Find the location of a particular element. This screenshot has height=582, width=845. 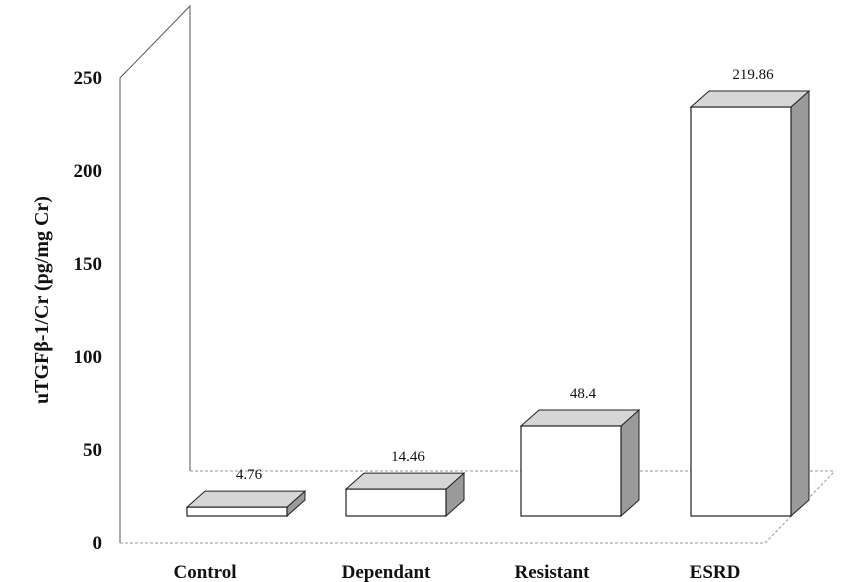

data-label: 48.4 is located at coordinates (583, 394).